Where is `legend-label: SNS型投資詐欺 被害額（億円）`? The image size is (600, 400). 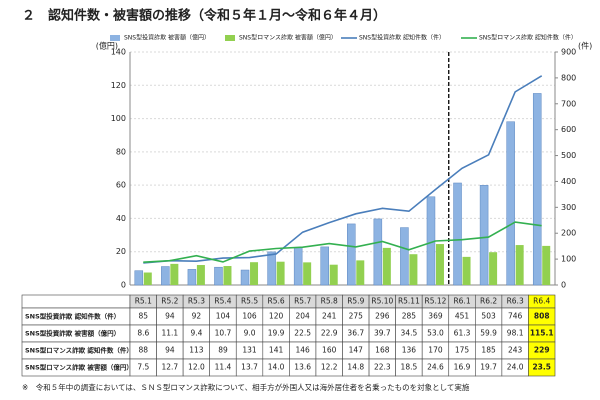
legend-label: SNS型投資詐欺 被害額（億円） is located at coordinates (167, 38).